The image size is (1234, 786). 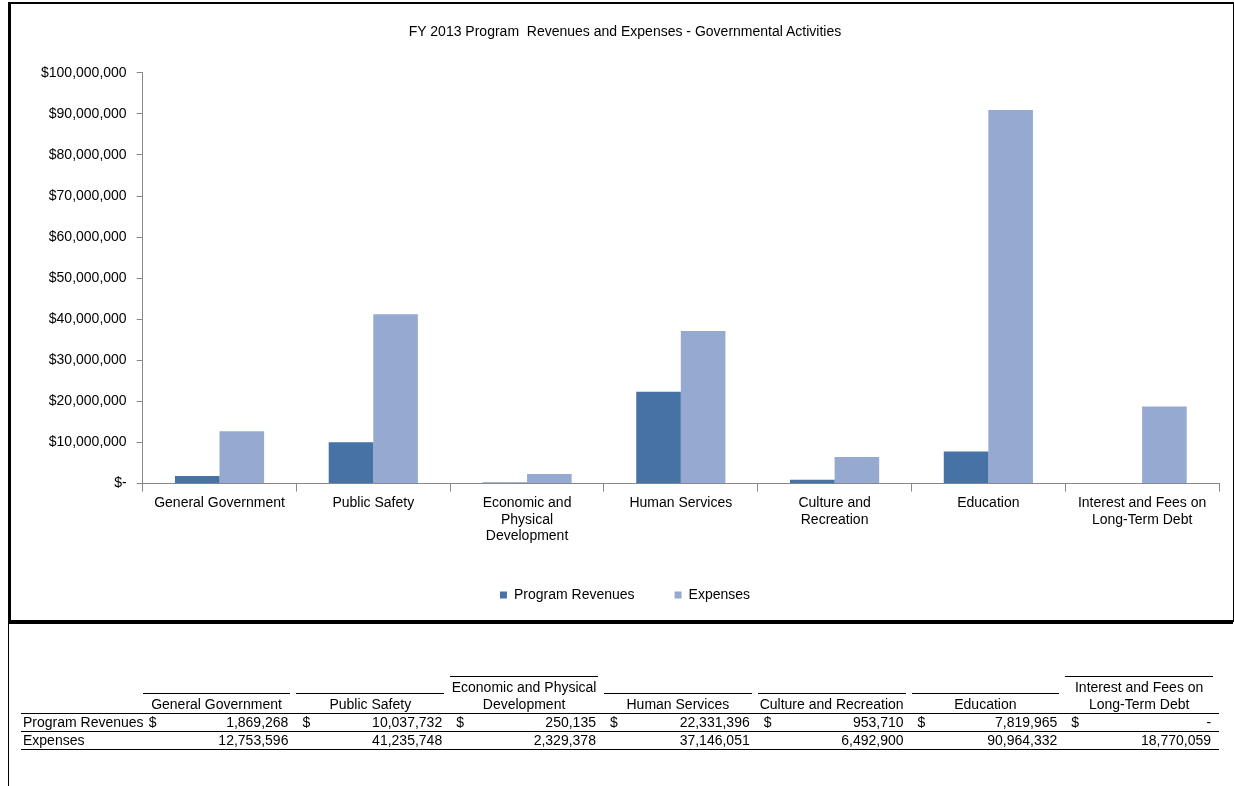 What do you see at coordinates (386, 740) in the screenshot?
I see `data-label: 41,235,748` at bounding box center [386, 740].